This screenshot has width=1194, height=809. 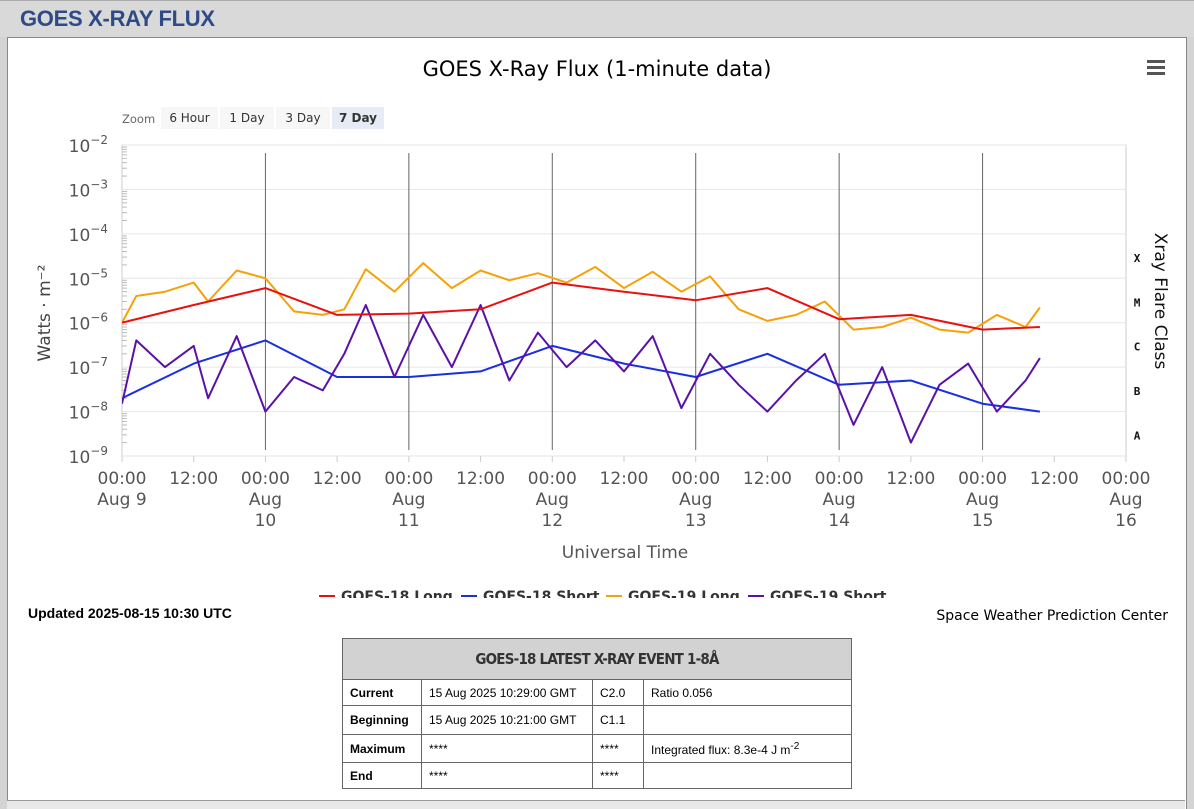 I want to click on page-header: GOES X-RAY FLUX, so click(x=597, y=18).